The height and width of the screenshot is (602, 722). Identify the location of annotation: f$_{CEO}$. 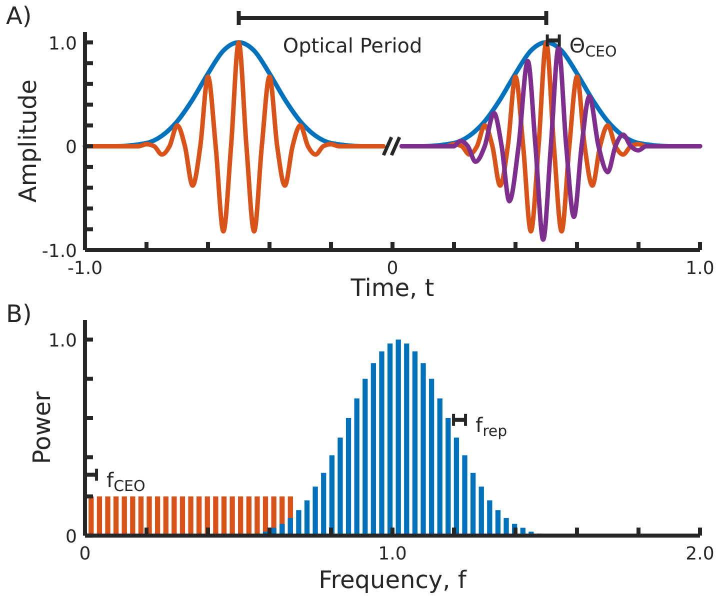
(126, 481).